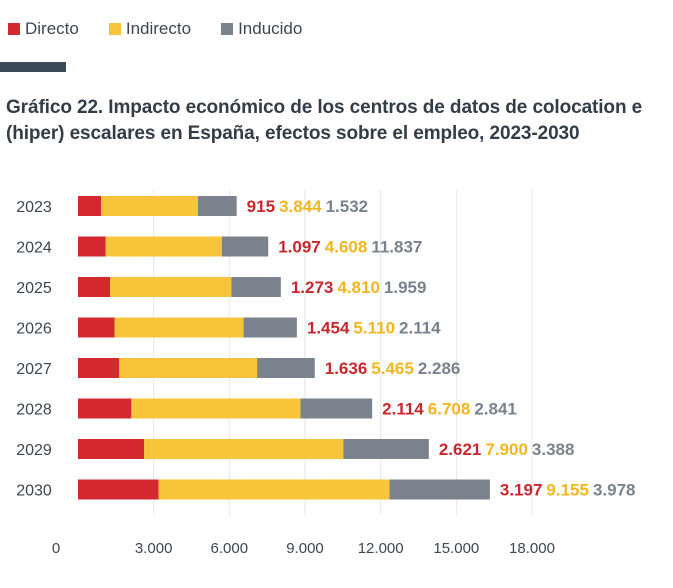 The height and width of the screenshot is (588, 673). I want to click on data-label-indirecto-2024: 4.608, so click(346, 247).